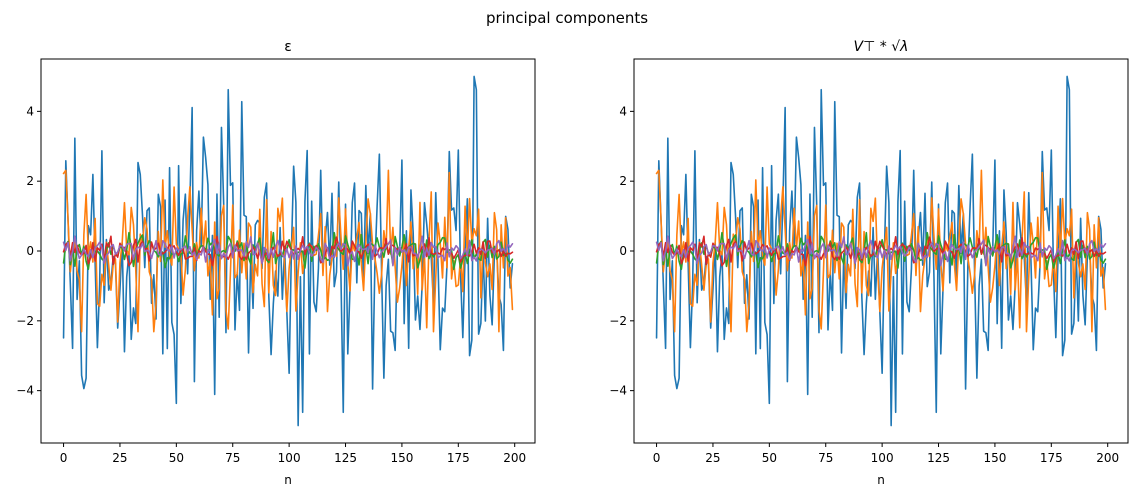 The width and height of the screenshot is (1135, 498). I want to click on left-x-tick-label: 25, so click(119, 458).